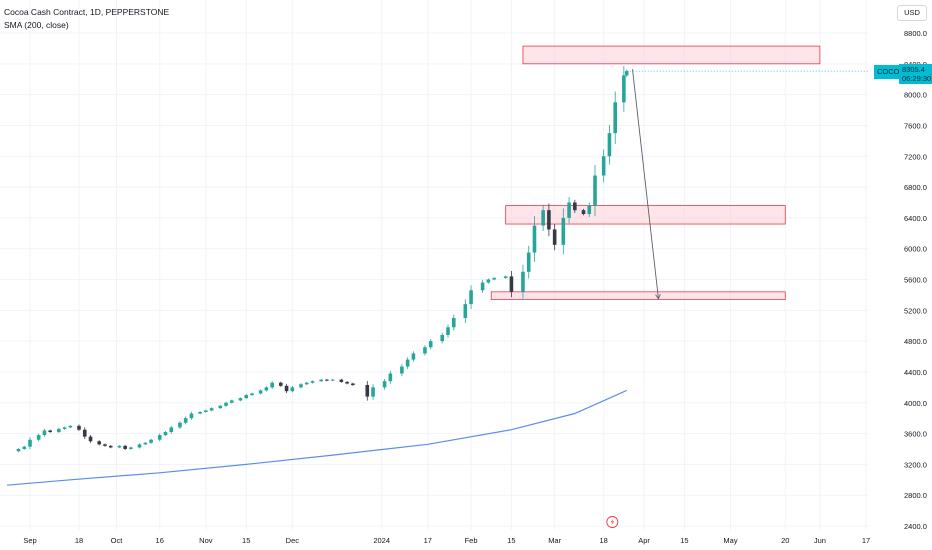  Describe the element at coordinates (554, 540) in the screenshot. I see `time-tick-label: Mar` at that location.